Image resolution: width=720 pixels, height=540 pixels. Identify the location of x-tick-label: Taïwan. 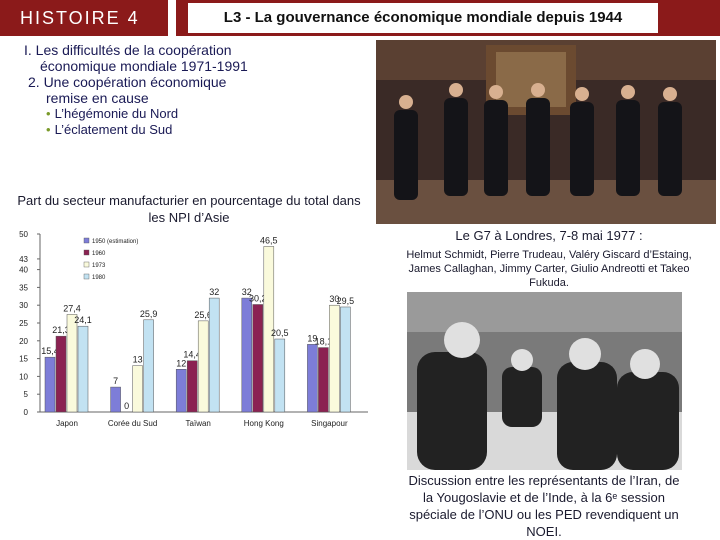
(198, 423).